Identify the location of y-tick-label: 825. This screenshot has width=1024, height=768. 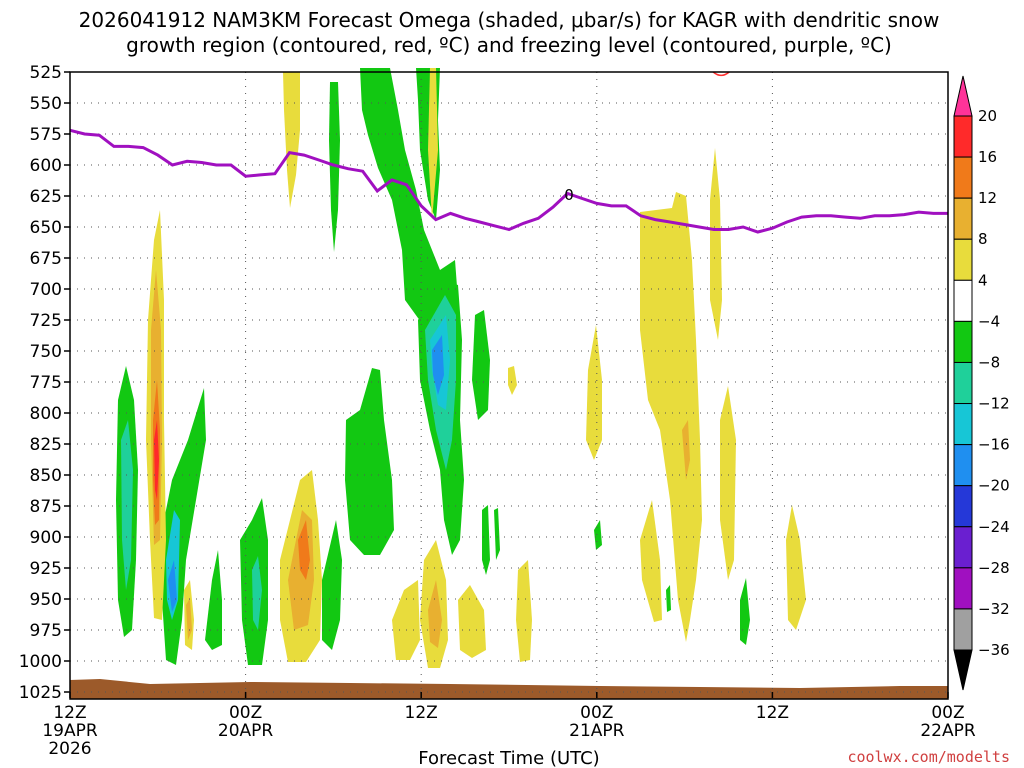
(46, 445).